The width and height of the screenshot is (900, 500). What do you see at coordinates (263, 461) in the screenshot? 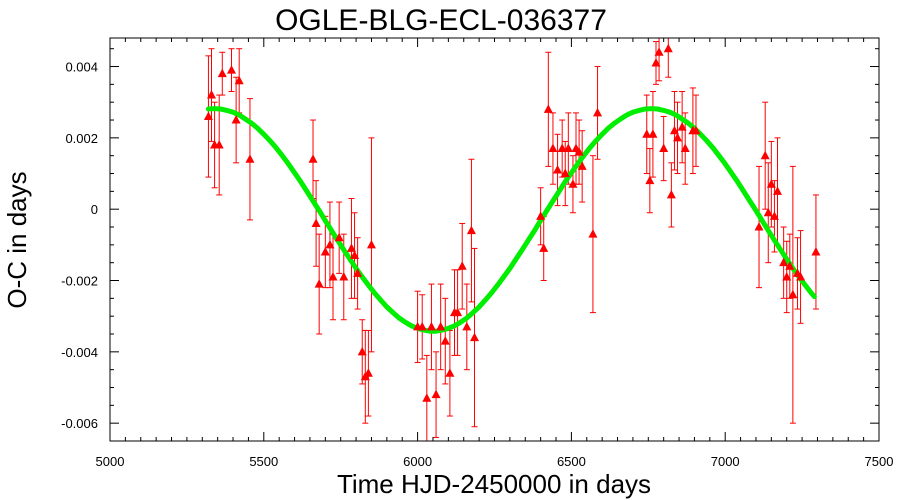
I see `x-tick-label: 5500` at bounding box center [263, 461].